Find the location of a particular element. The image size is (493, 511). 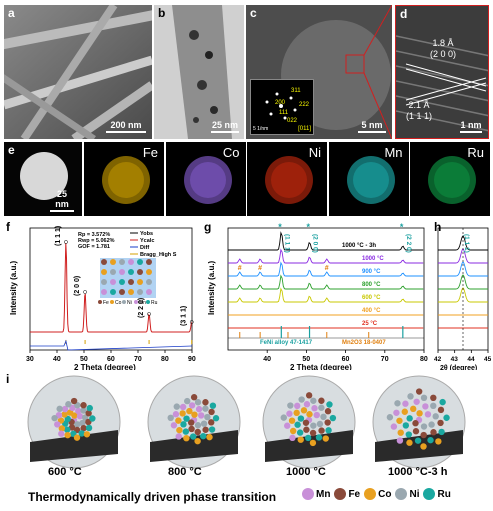

peak-label: (1 1 1) is located at coordinates (58, 236).